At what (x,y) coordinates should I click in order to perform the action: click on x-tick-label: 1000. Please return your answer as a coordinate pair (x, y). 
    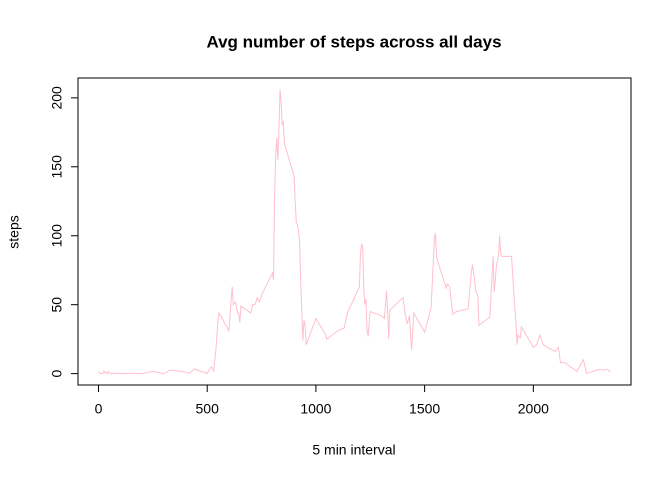
    Looking at the image, I should click on (315, 409).